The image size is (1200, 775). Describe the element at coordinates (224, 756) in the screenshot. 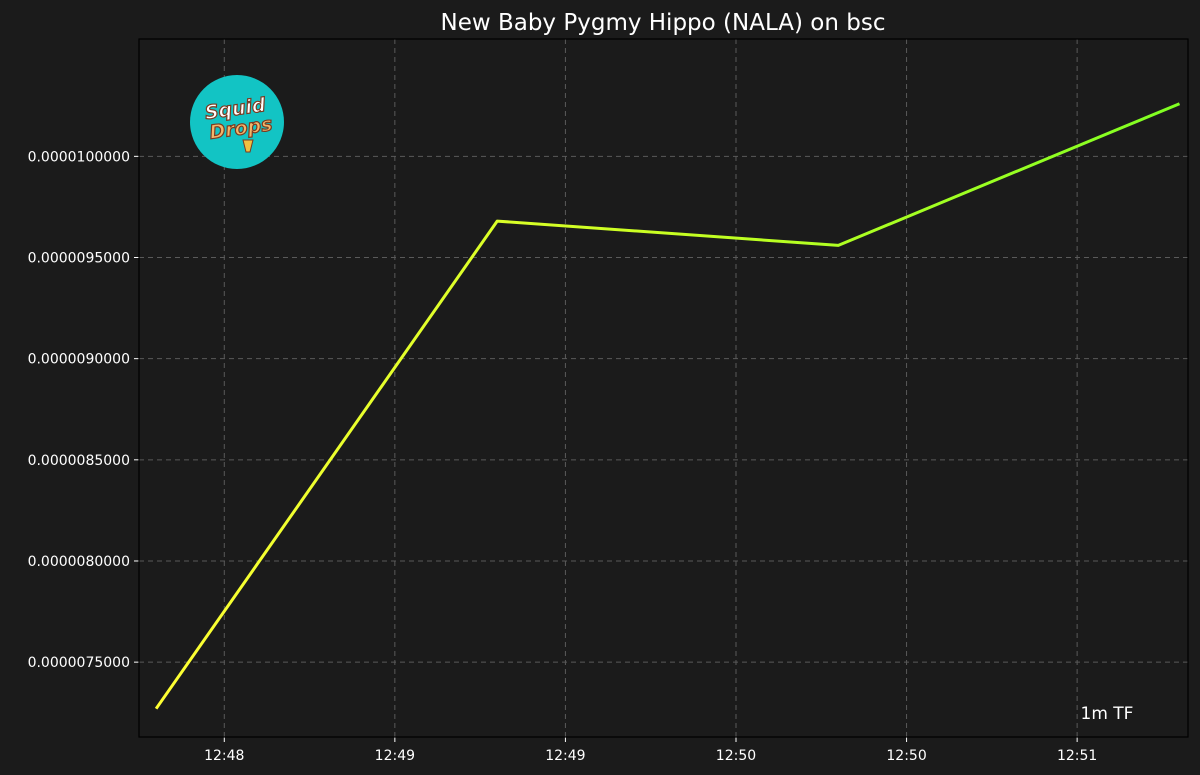

I see `x-tick-label: 12:48` at that location.